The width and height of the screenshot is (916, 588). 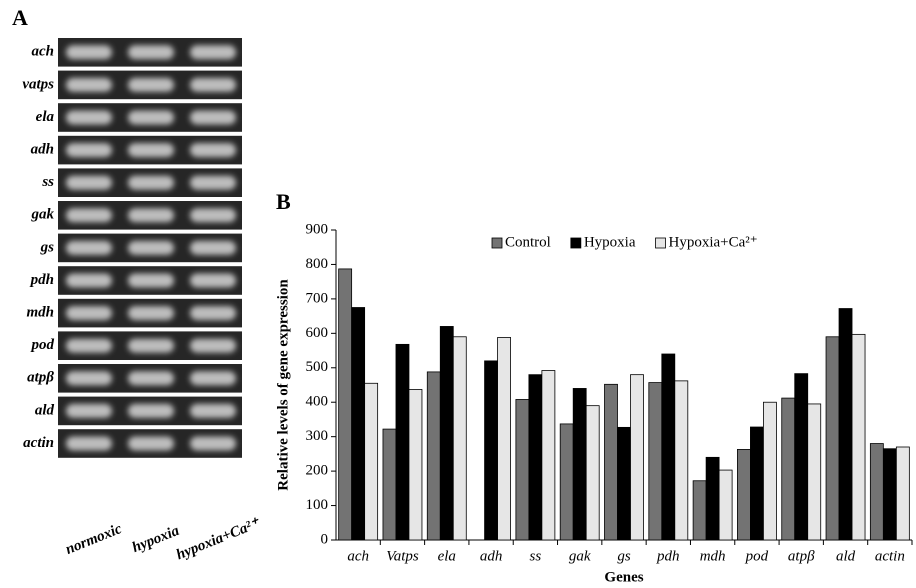 What do you see at coordinates (536, 556) in the screenshot?
I see `x-tick-label: ss` at bounding box center [536, 556].